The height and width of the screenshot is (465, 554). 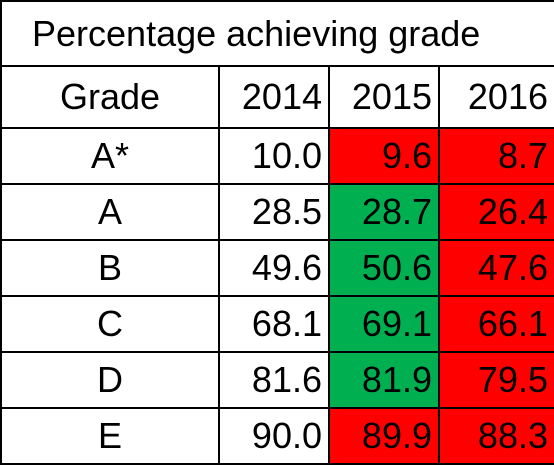 What do you see at coordinates (496, 268) in the screenshot?
I see `value-cell-2016: 47.6` at bounding box center [496, 268].